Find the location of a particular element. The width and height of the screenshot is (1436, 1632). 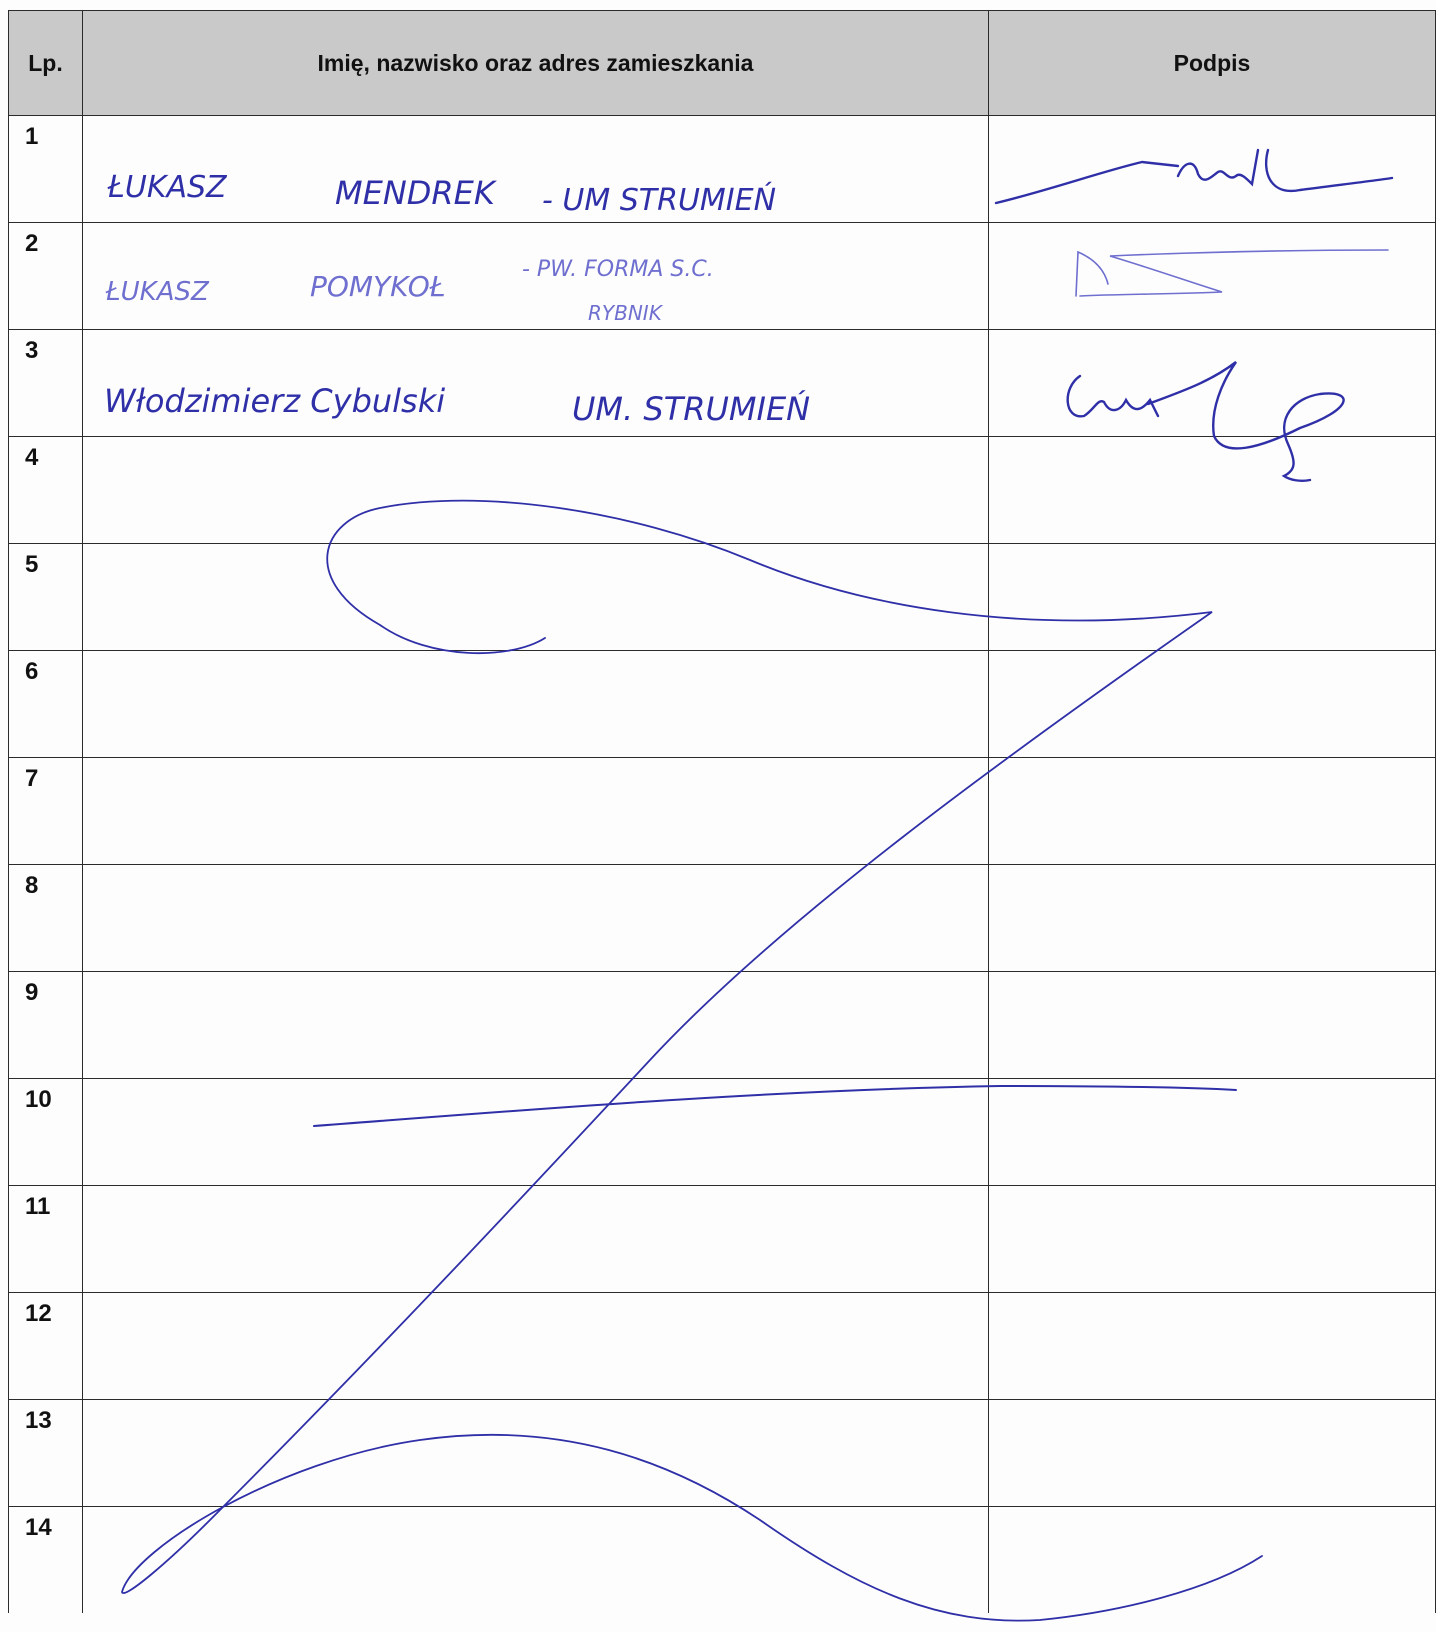

row-number-cell: 2 is located at coordinates (45, 276).